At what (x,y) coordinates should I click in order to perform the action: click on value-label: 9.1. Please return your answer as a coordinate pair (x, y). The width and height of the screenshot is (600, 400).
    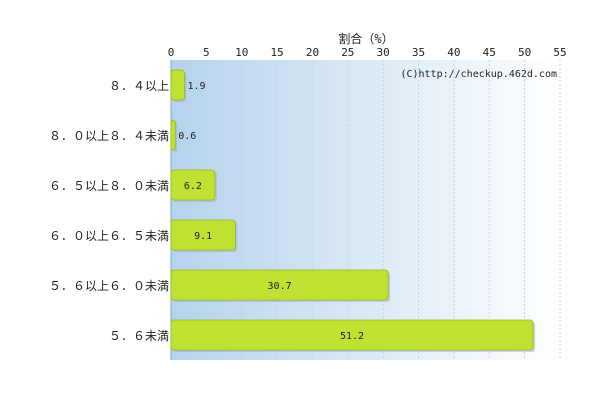
    Looking at the image, I should click on (203, 236).